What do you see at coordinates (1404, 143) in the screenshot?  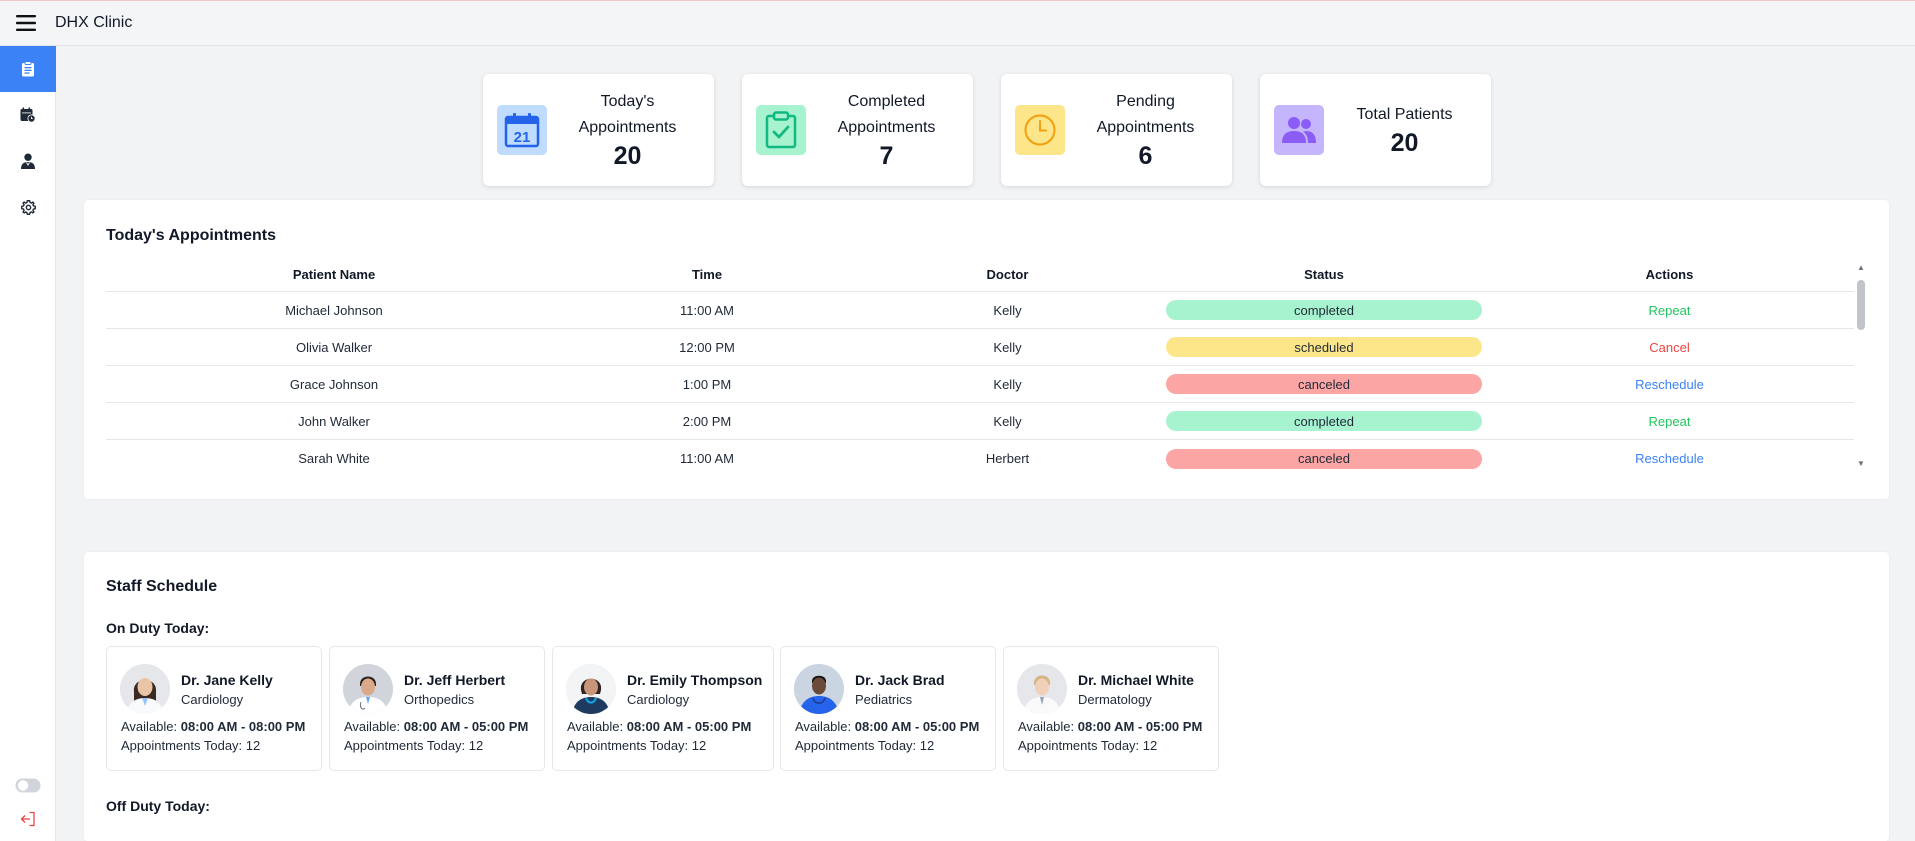 I see `stat-value: 20` at bounding box center [1404, 143].